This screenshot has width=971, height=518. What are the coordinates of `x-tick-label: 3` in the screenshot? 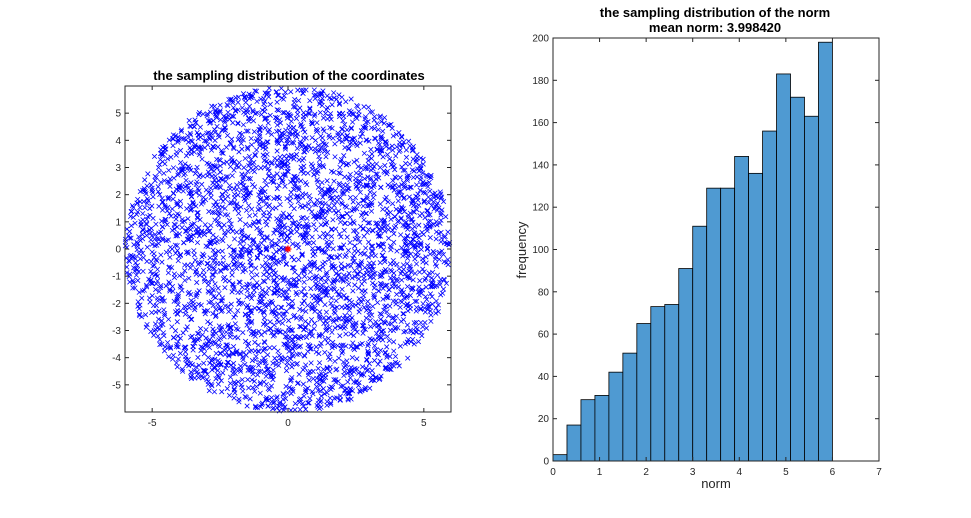 It's located at (693, 472).